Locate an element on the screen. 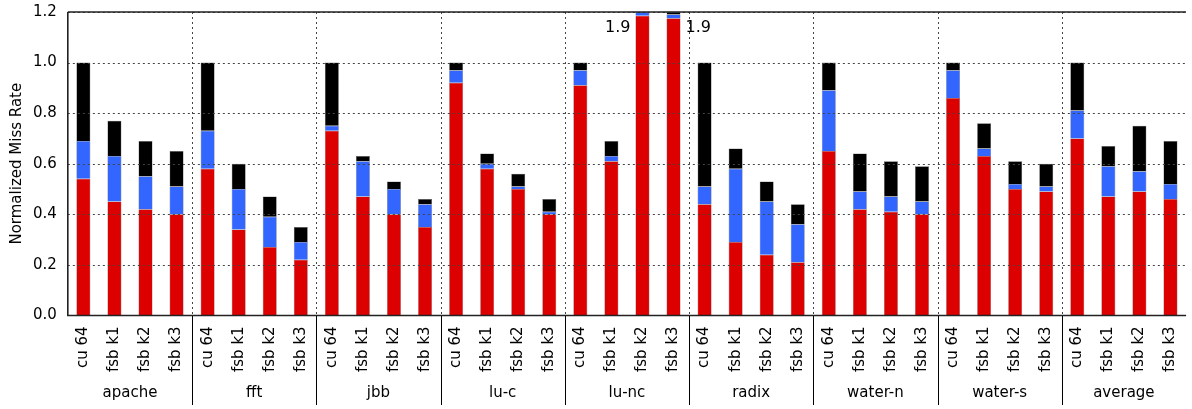  text: radix is located at coordinates (751, 391).